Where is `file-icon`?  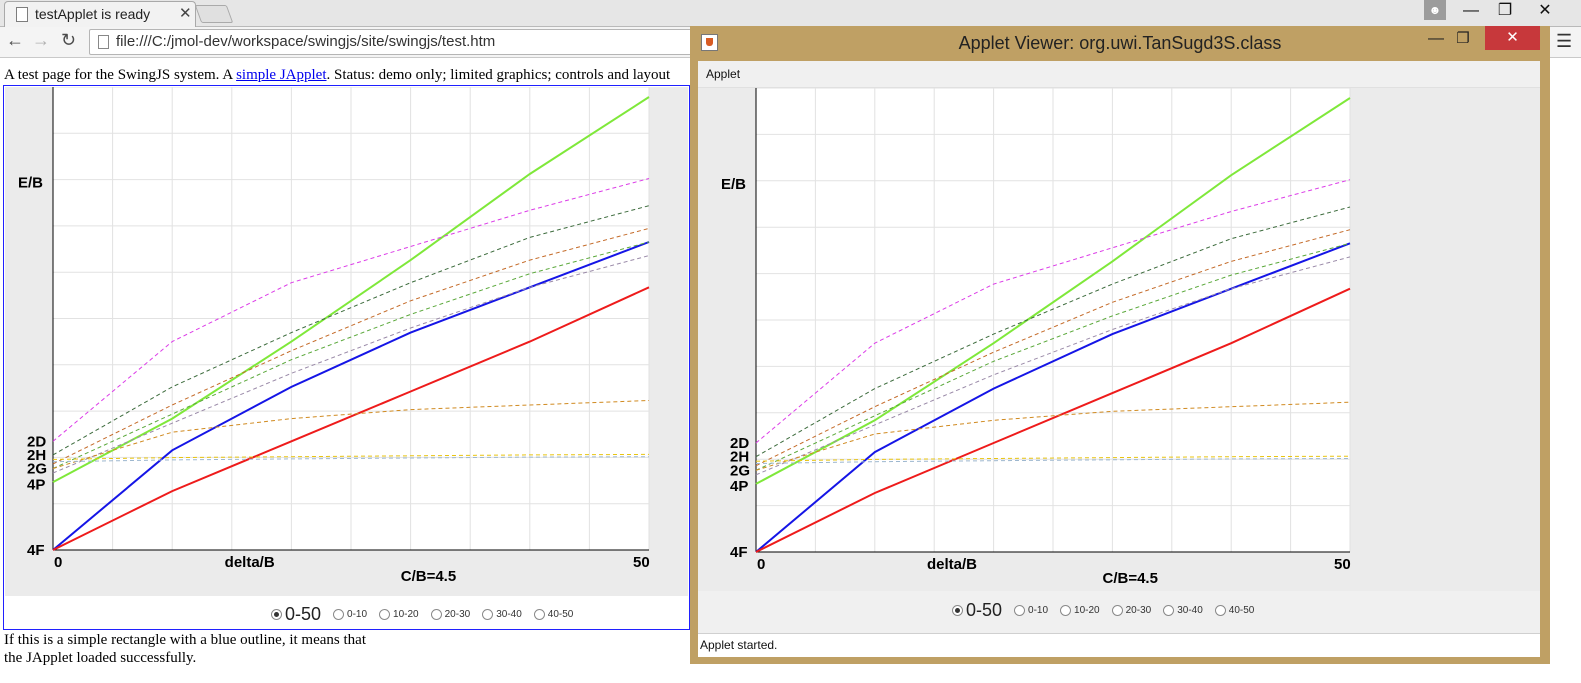
file-icon is located at coordinates (103, 42).